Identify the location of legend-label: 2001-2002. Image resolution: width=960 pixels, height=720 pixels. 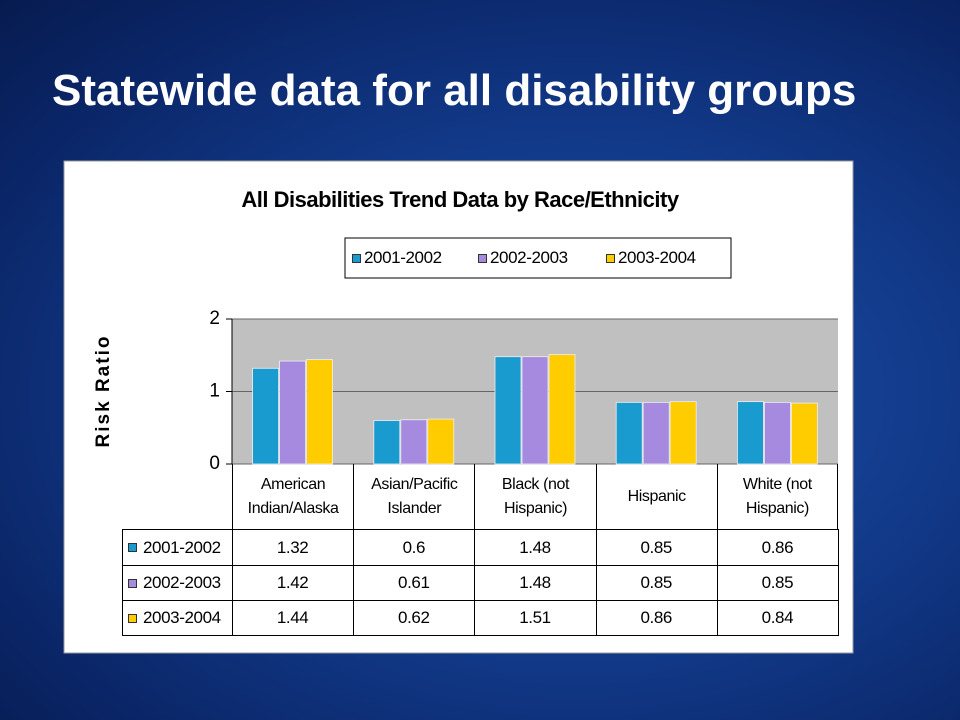
(403, 257).